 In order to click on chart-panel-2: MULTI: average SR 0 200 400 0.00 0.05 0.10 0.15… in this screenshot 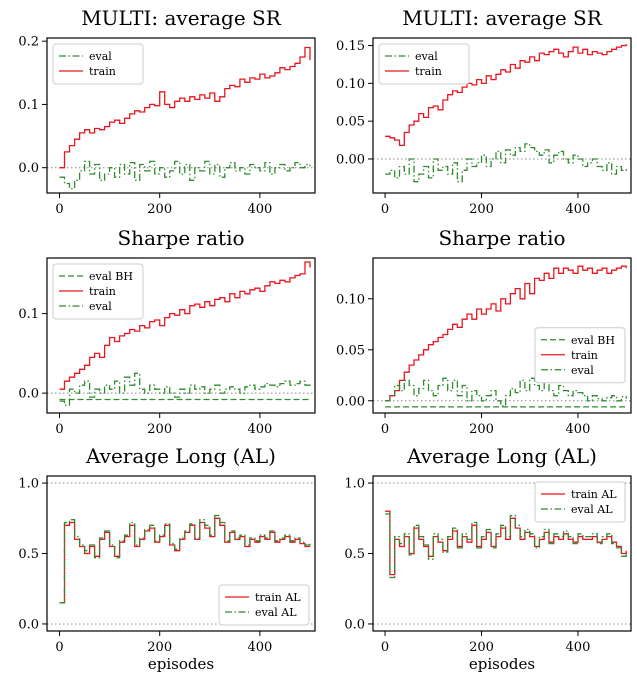, I will do `click(484, 111)`.